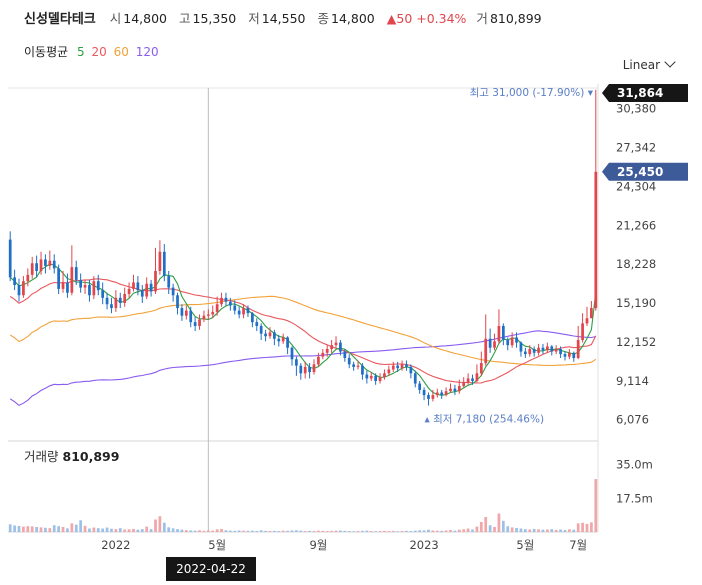  What do you see at coordinates (318, 545) in the screenshot?
I see `x-tick-label: 9월` at bounding box center [318, 545].